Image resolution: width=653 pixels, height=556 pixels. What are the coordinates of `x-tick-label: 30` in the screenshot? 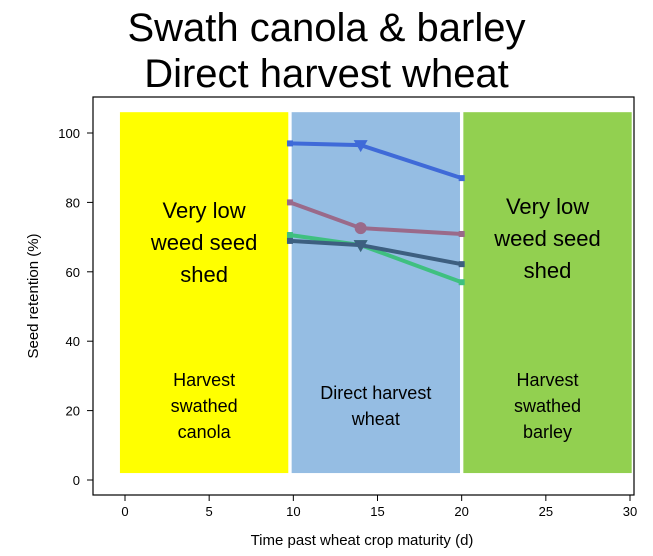 It's located at (630, 511).